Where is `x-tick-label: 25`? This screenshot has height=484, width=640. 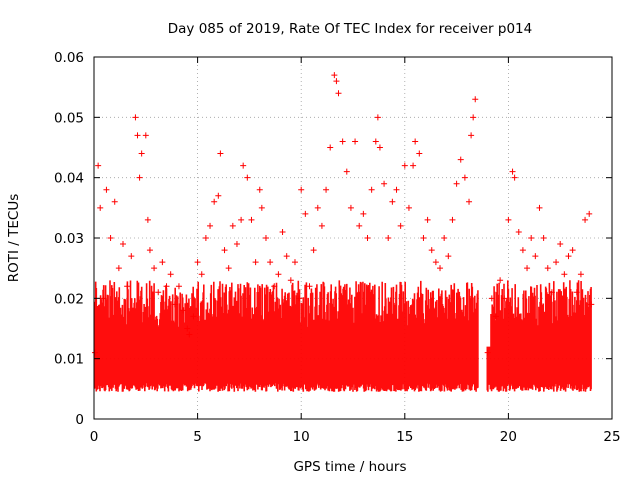 x-tick-label: 25 is located at coordinates (611, 437).